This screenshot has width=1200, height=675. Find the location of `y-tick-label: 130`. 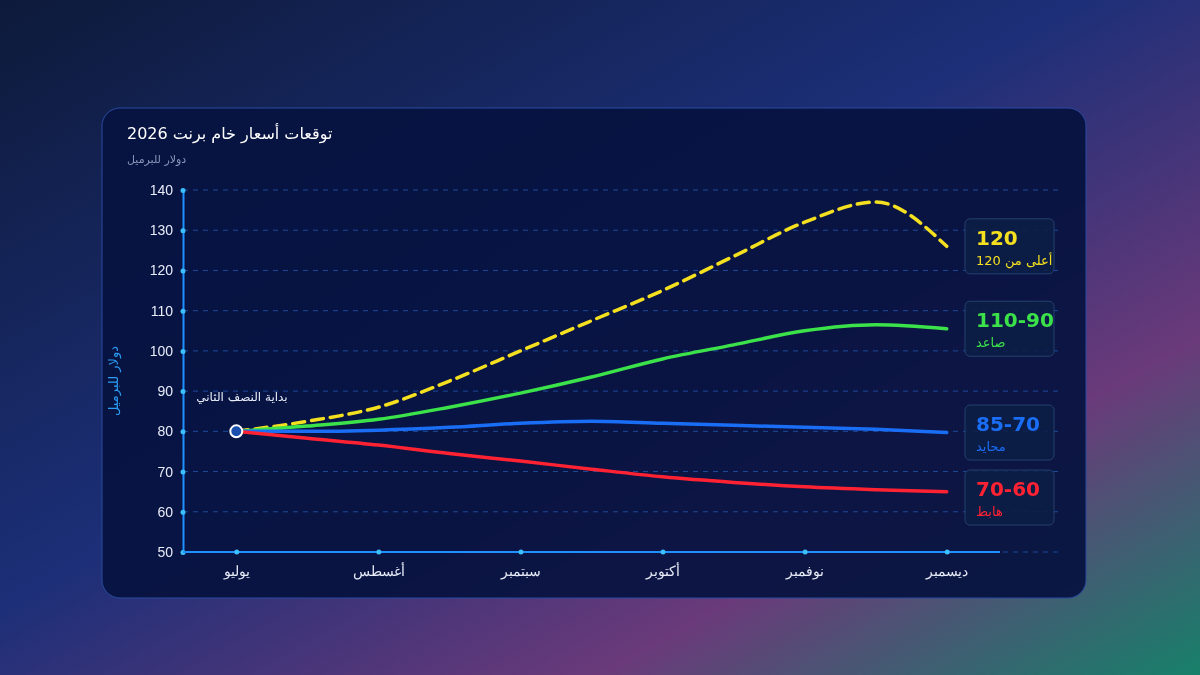

y-tick-label: 130 is located at coordinates (161, 230).